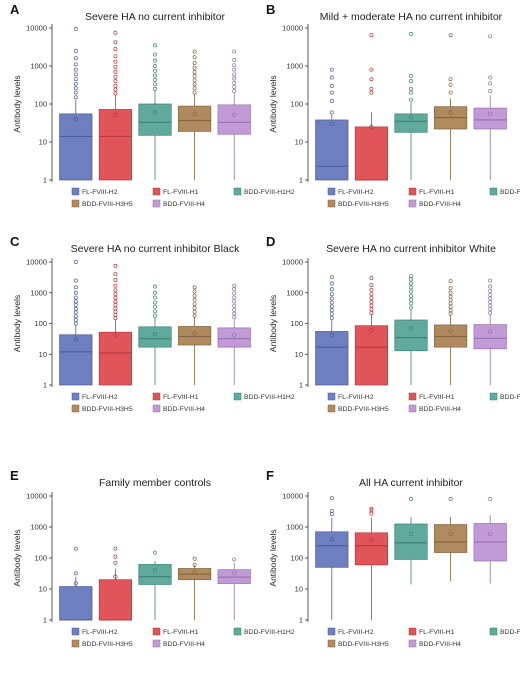 This screenshot has width=520, height=683. Describe the element at coordinates (36, 28) in the screenshot. I see `y-tick-label: 10000` at that location.